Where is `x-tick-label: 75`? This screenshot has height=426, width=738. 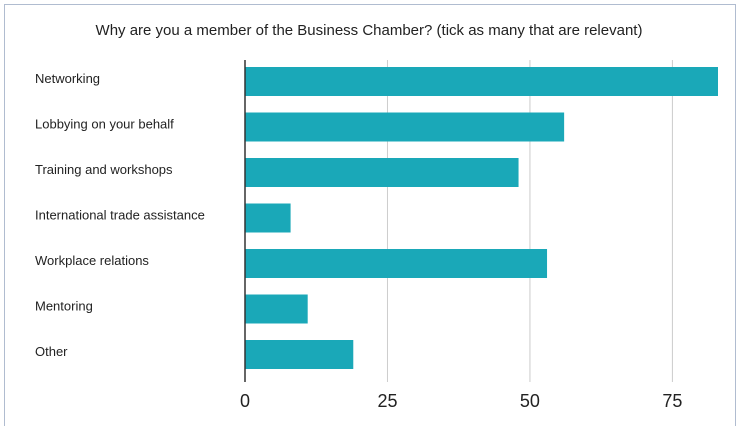 x-tick-label: 75 is located at coordinates (672, 401).